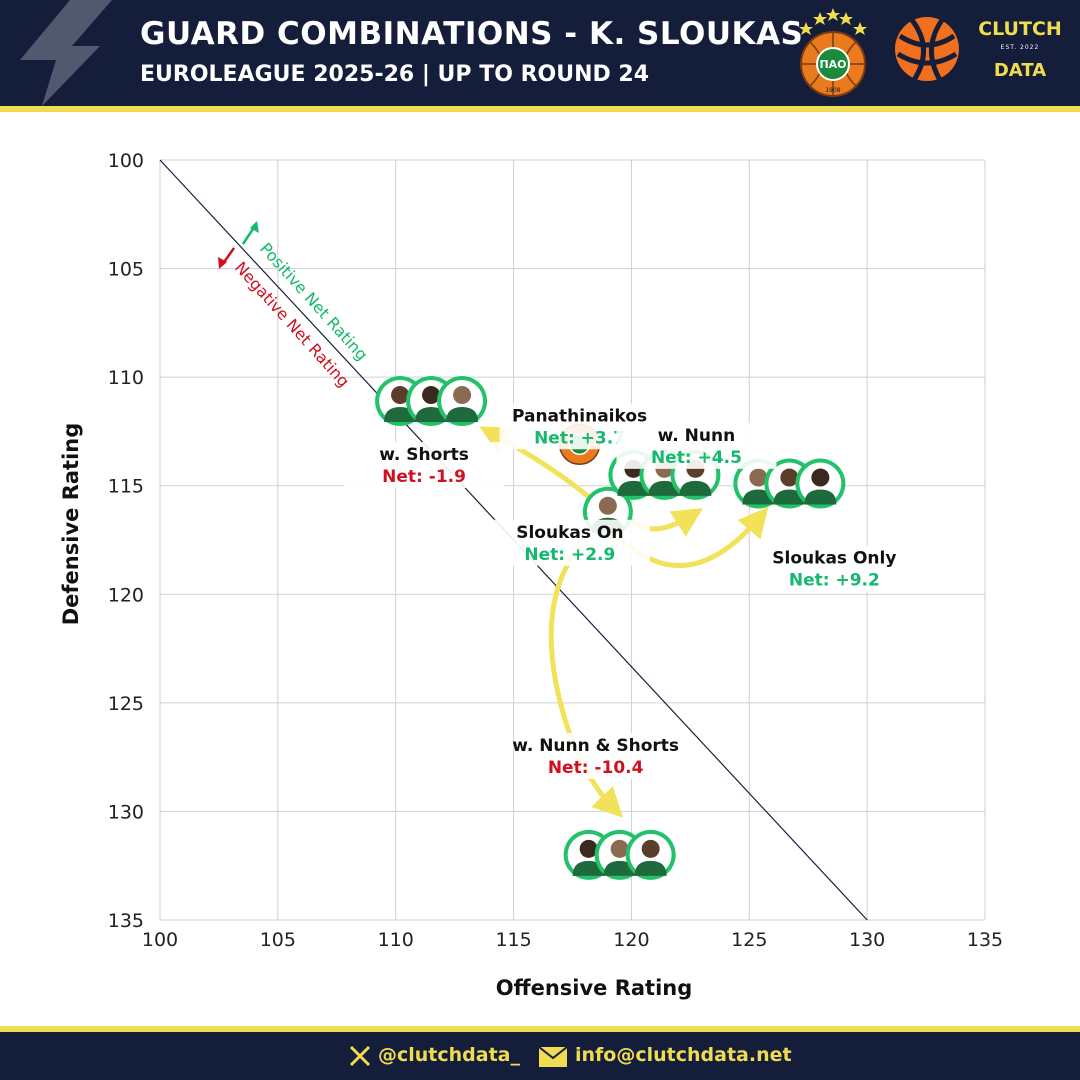  What do you see at coordinates (472, 34) in the screenshot?
I see `page-title: GUARD COMBINATIONS - K. SLOUKAS` at bounding box center [472, 34].